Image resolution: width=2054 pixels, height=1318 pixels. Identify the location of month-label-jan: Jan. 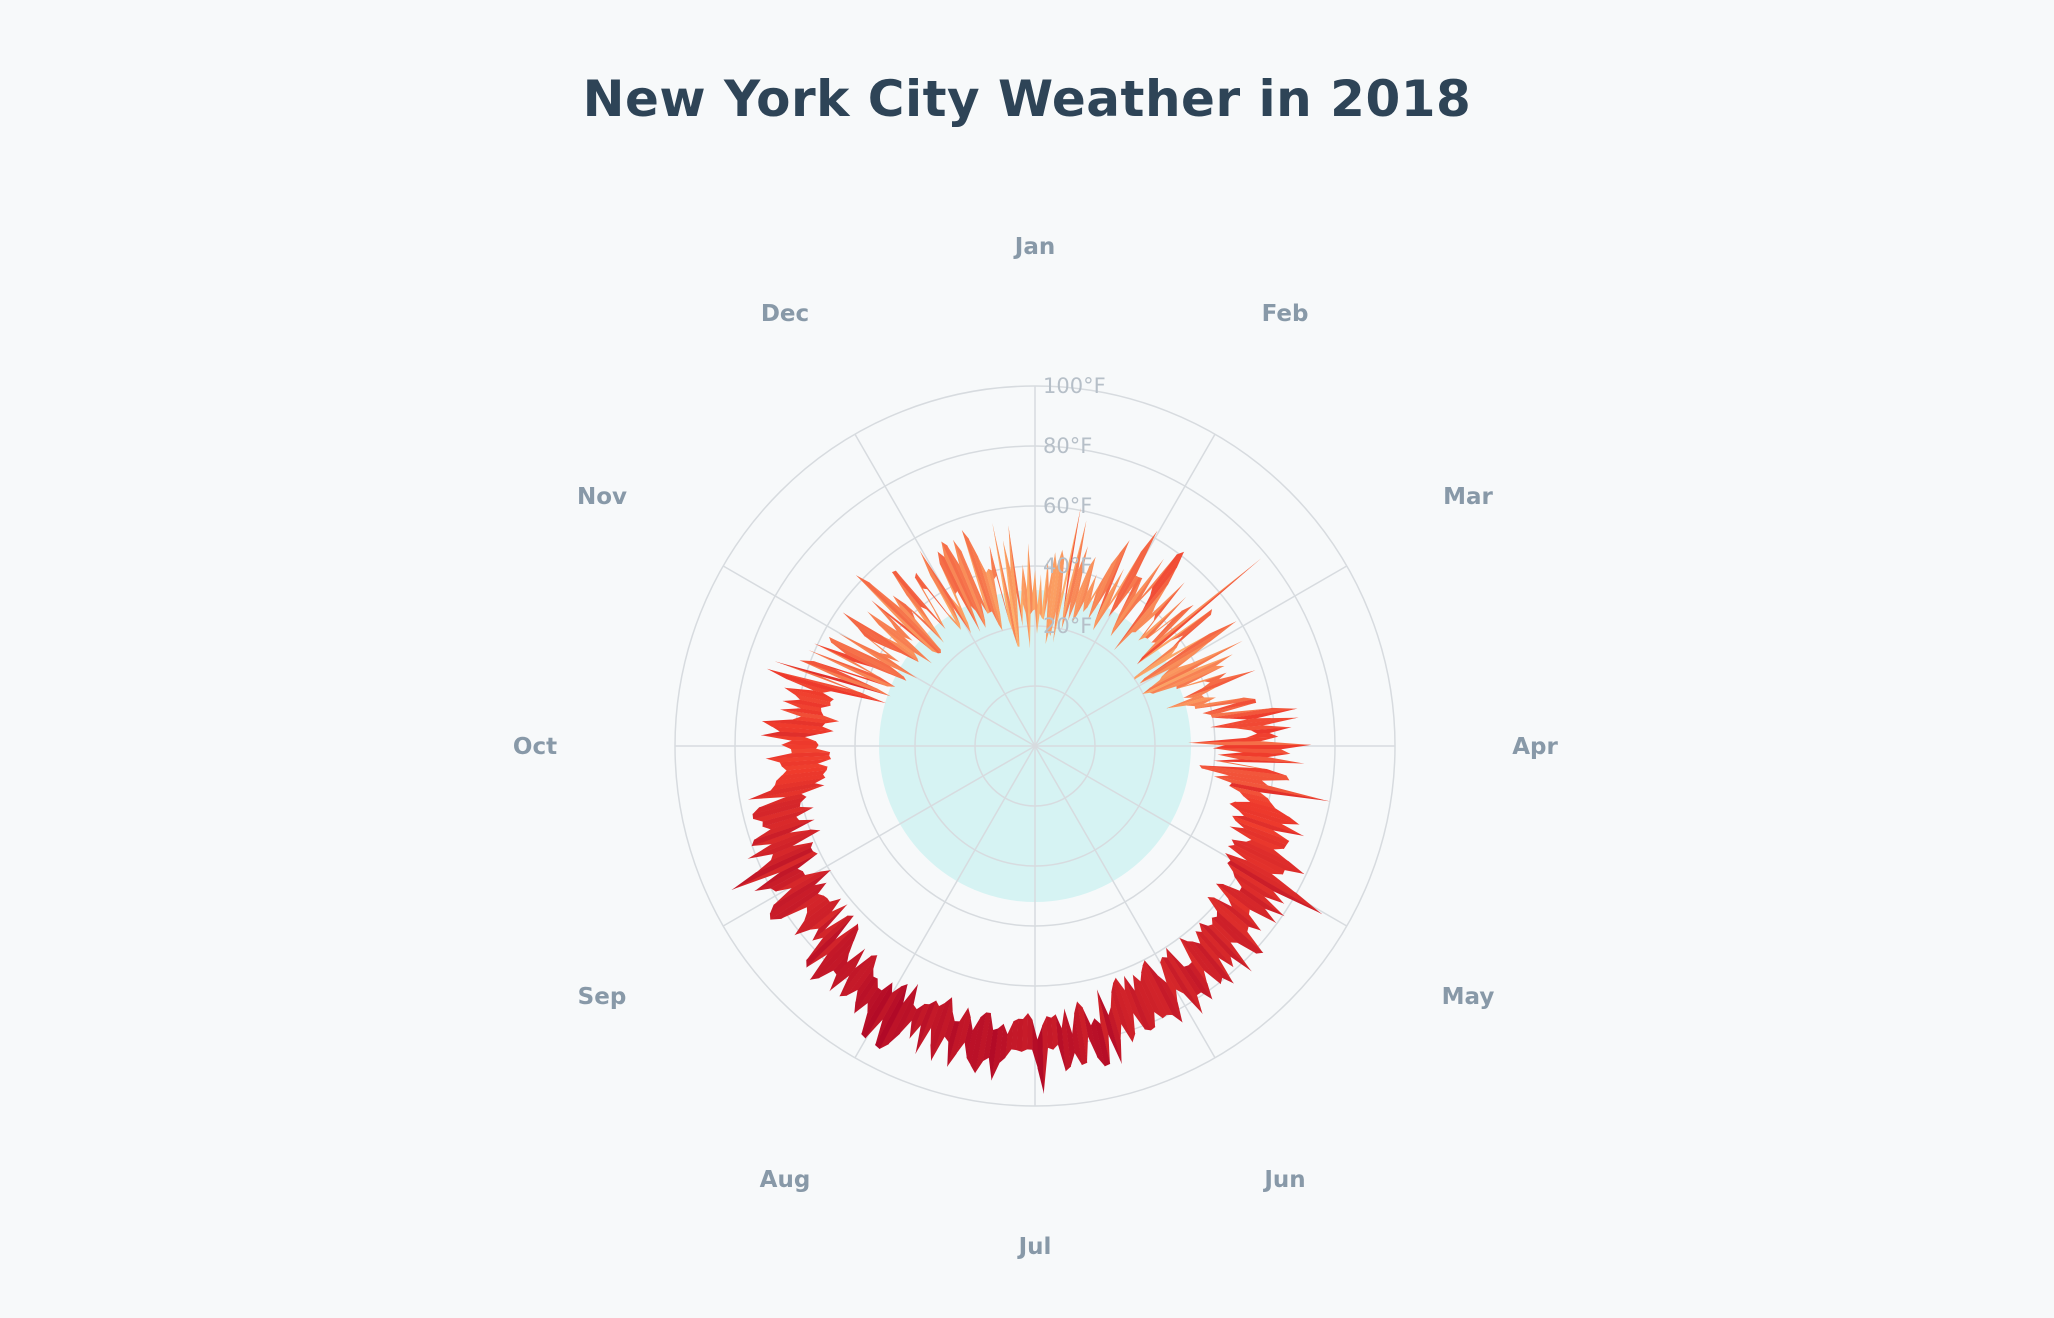
(1034, 247).